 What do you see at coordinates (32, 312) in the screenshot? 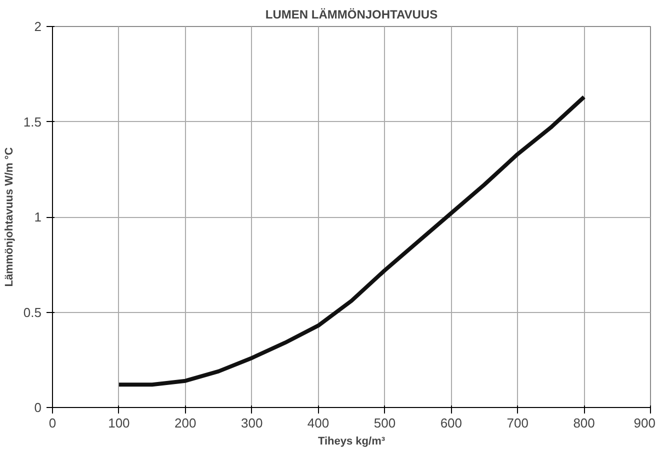
I see `y-tick-label: 0.5` at bounding box center [32, 312].